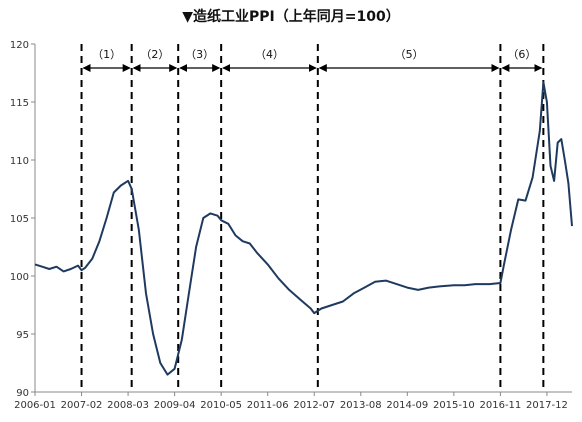  Describe the element at coordinates (312, 60) in the screenshot. I see `period-annotations: （1） （2） （3） （4） （5） （6）` at that location.